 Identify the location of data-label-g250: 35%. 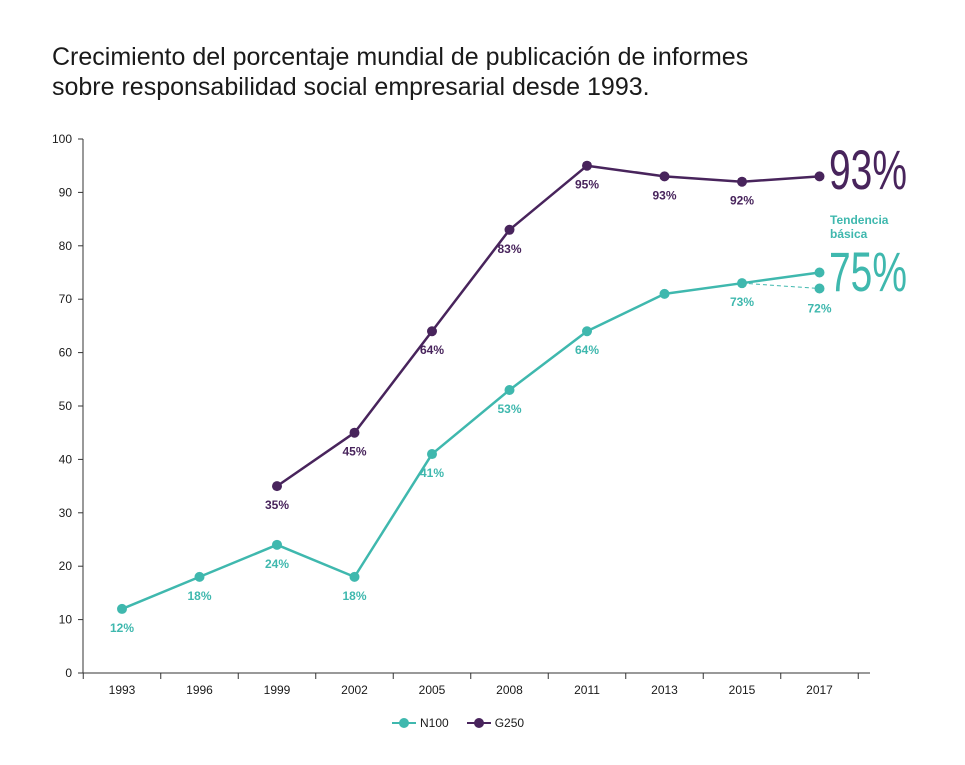
(277, 505).